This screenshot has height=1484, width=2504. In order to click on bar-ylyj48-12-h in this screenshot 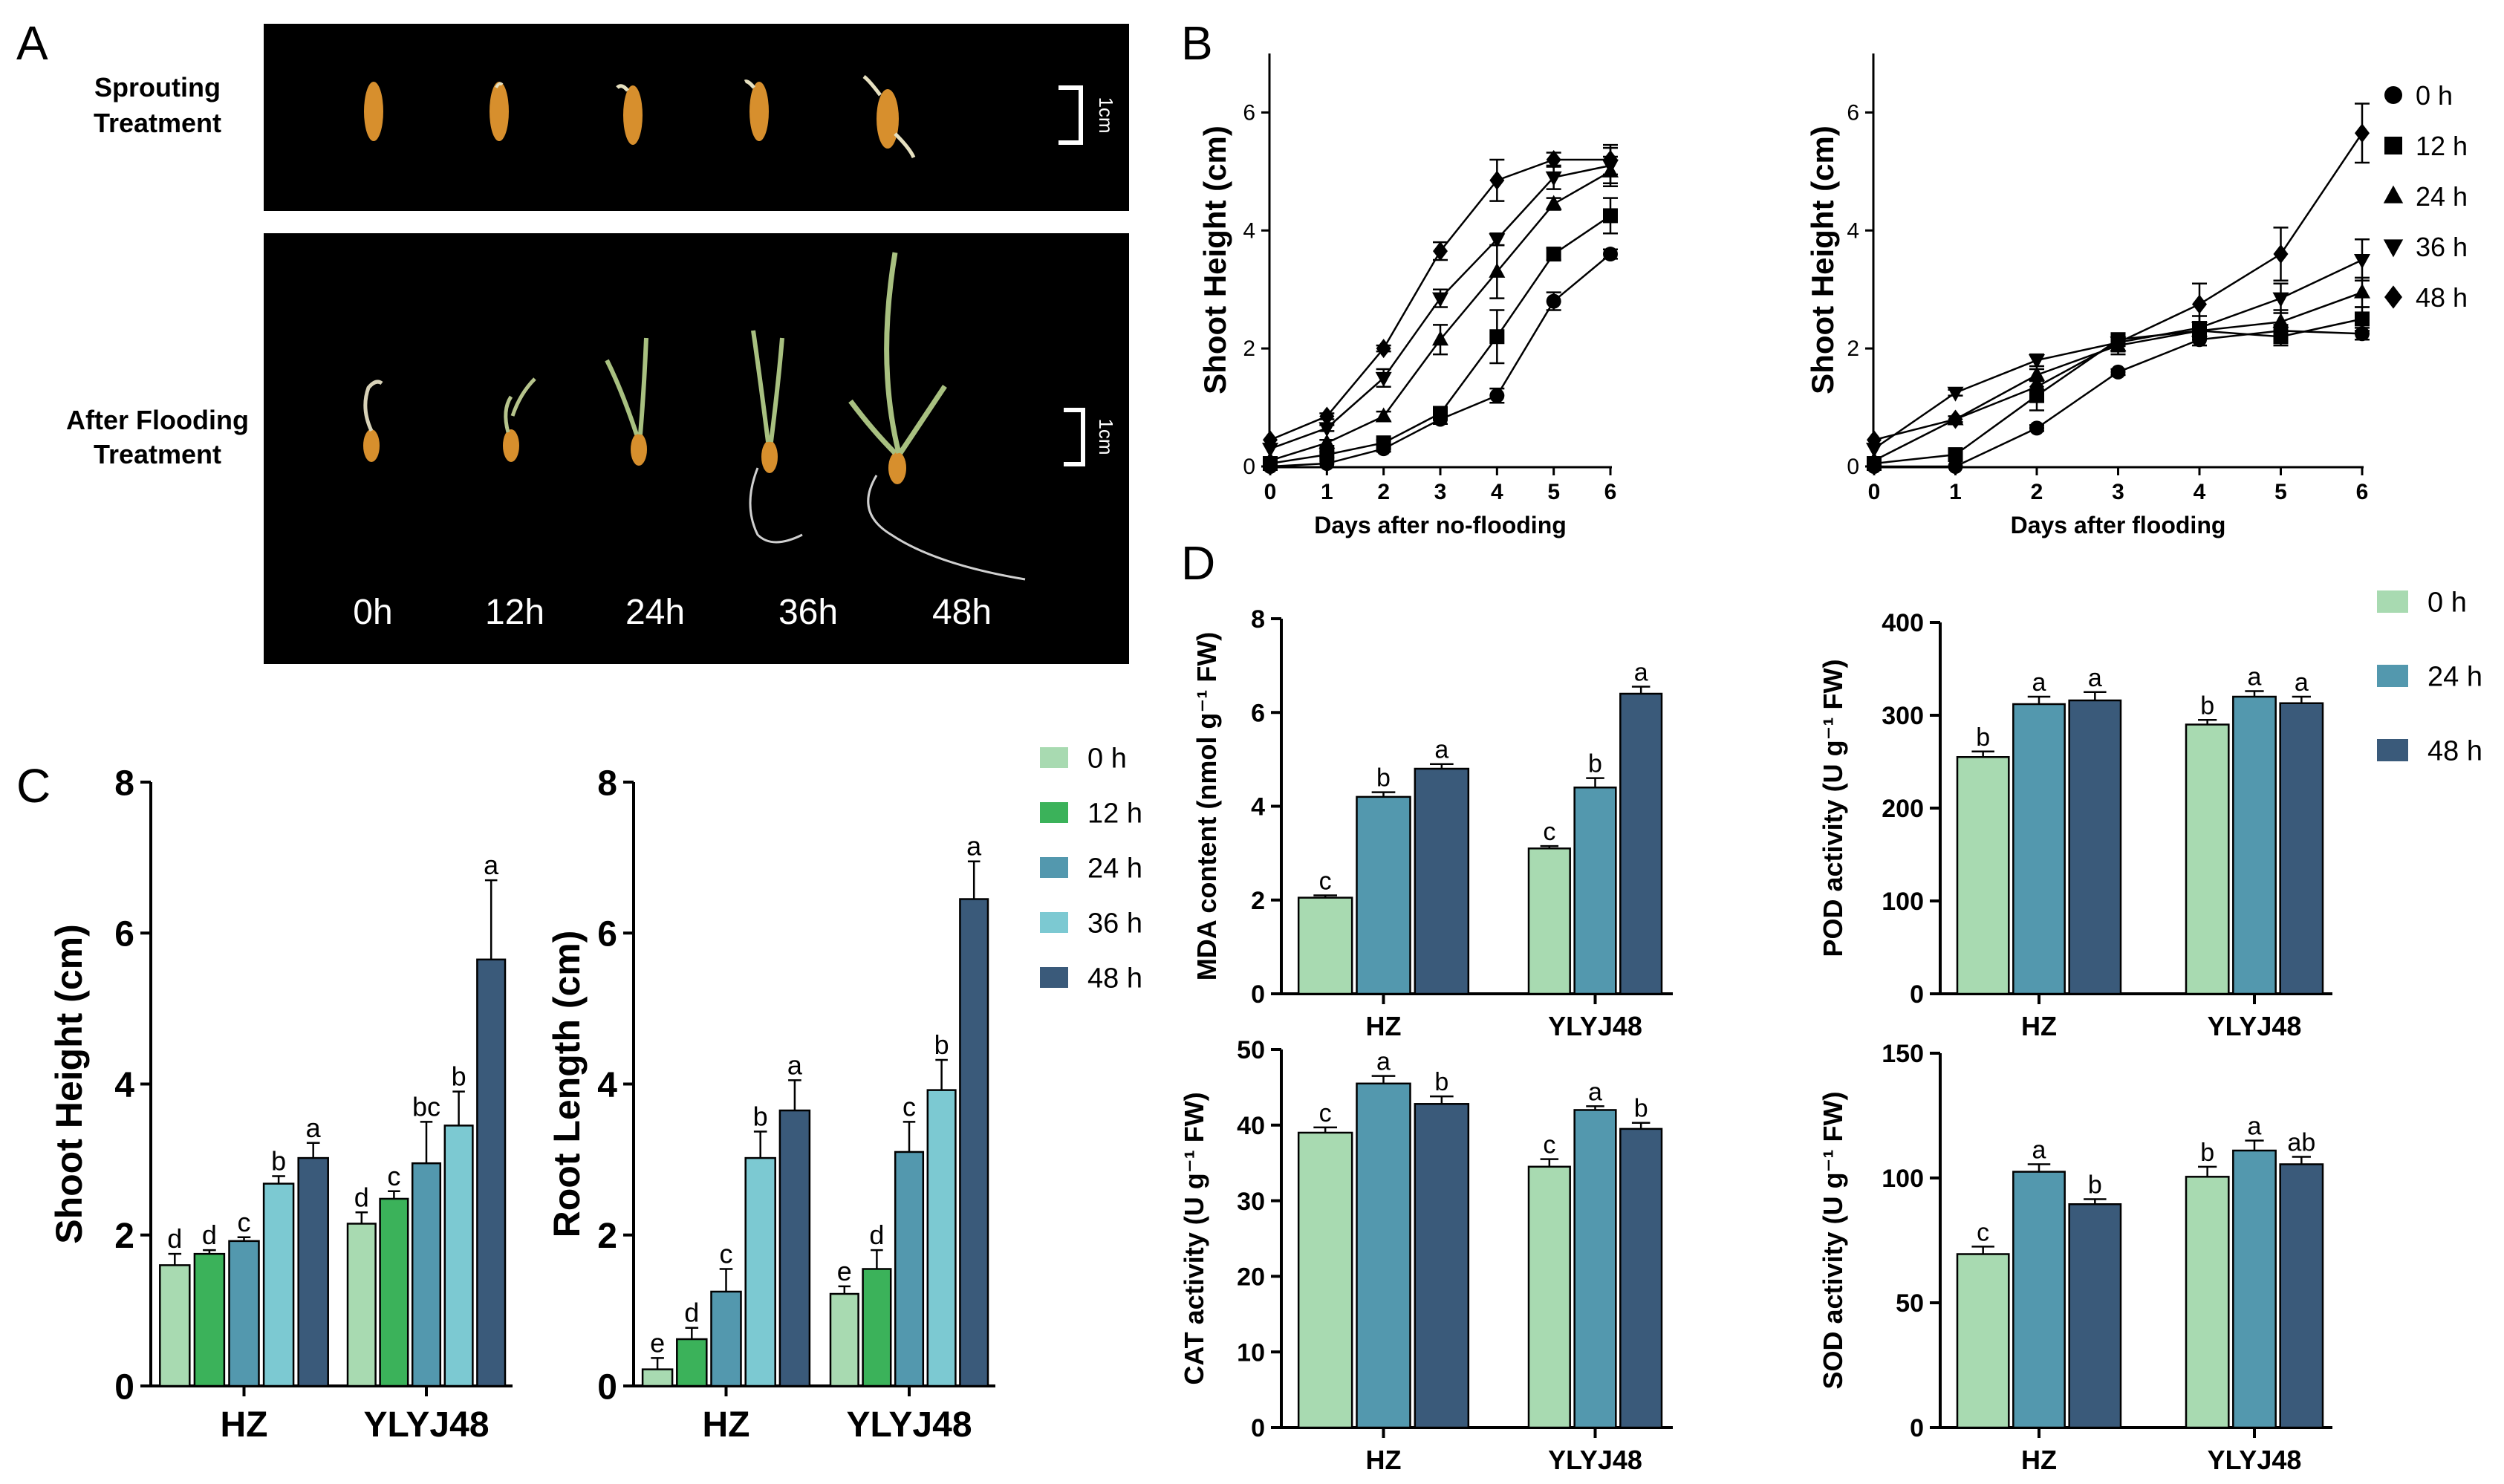, I will do `click(877, 1328)`.